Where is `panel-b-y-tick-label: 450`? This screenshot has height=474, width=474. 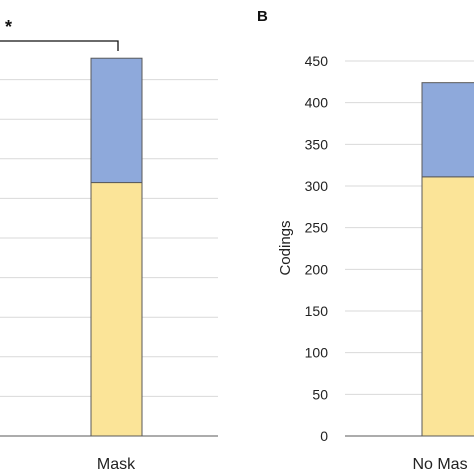 panel-b-y-tick-label: 450 is located at coordinates (317, 61).